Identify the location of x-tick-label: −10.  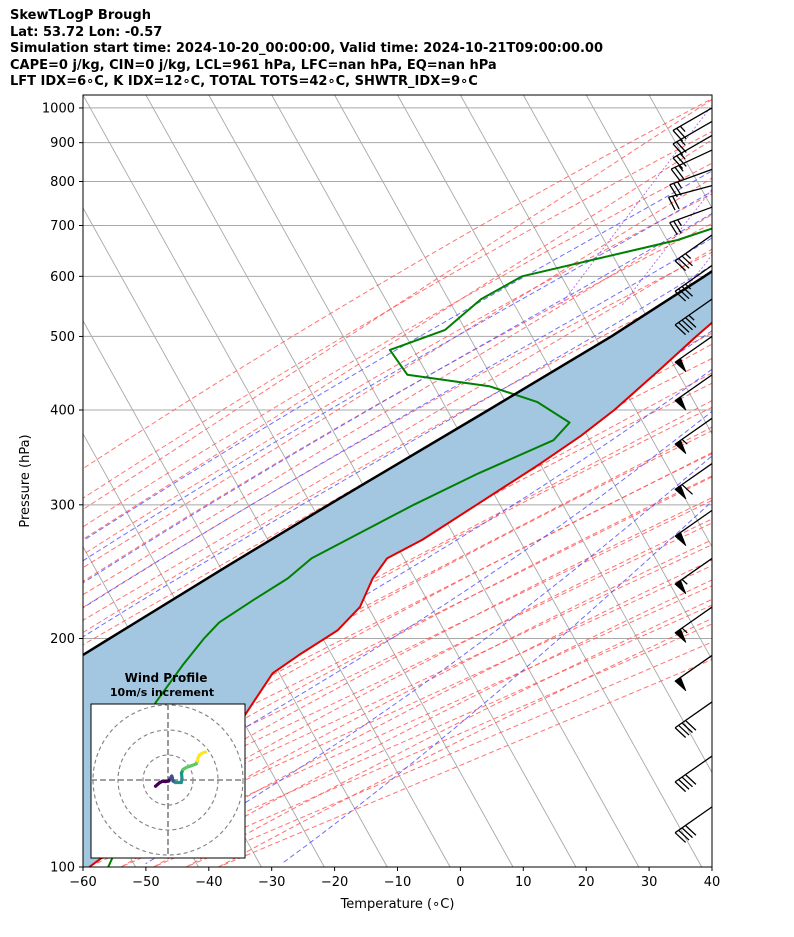
(397, 882).